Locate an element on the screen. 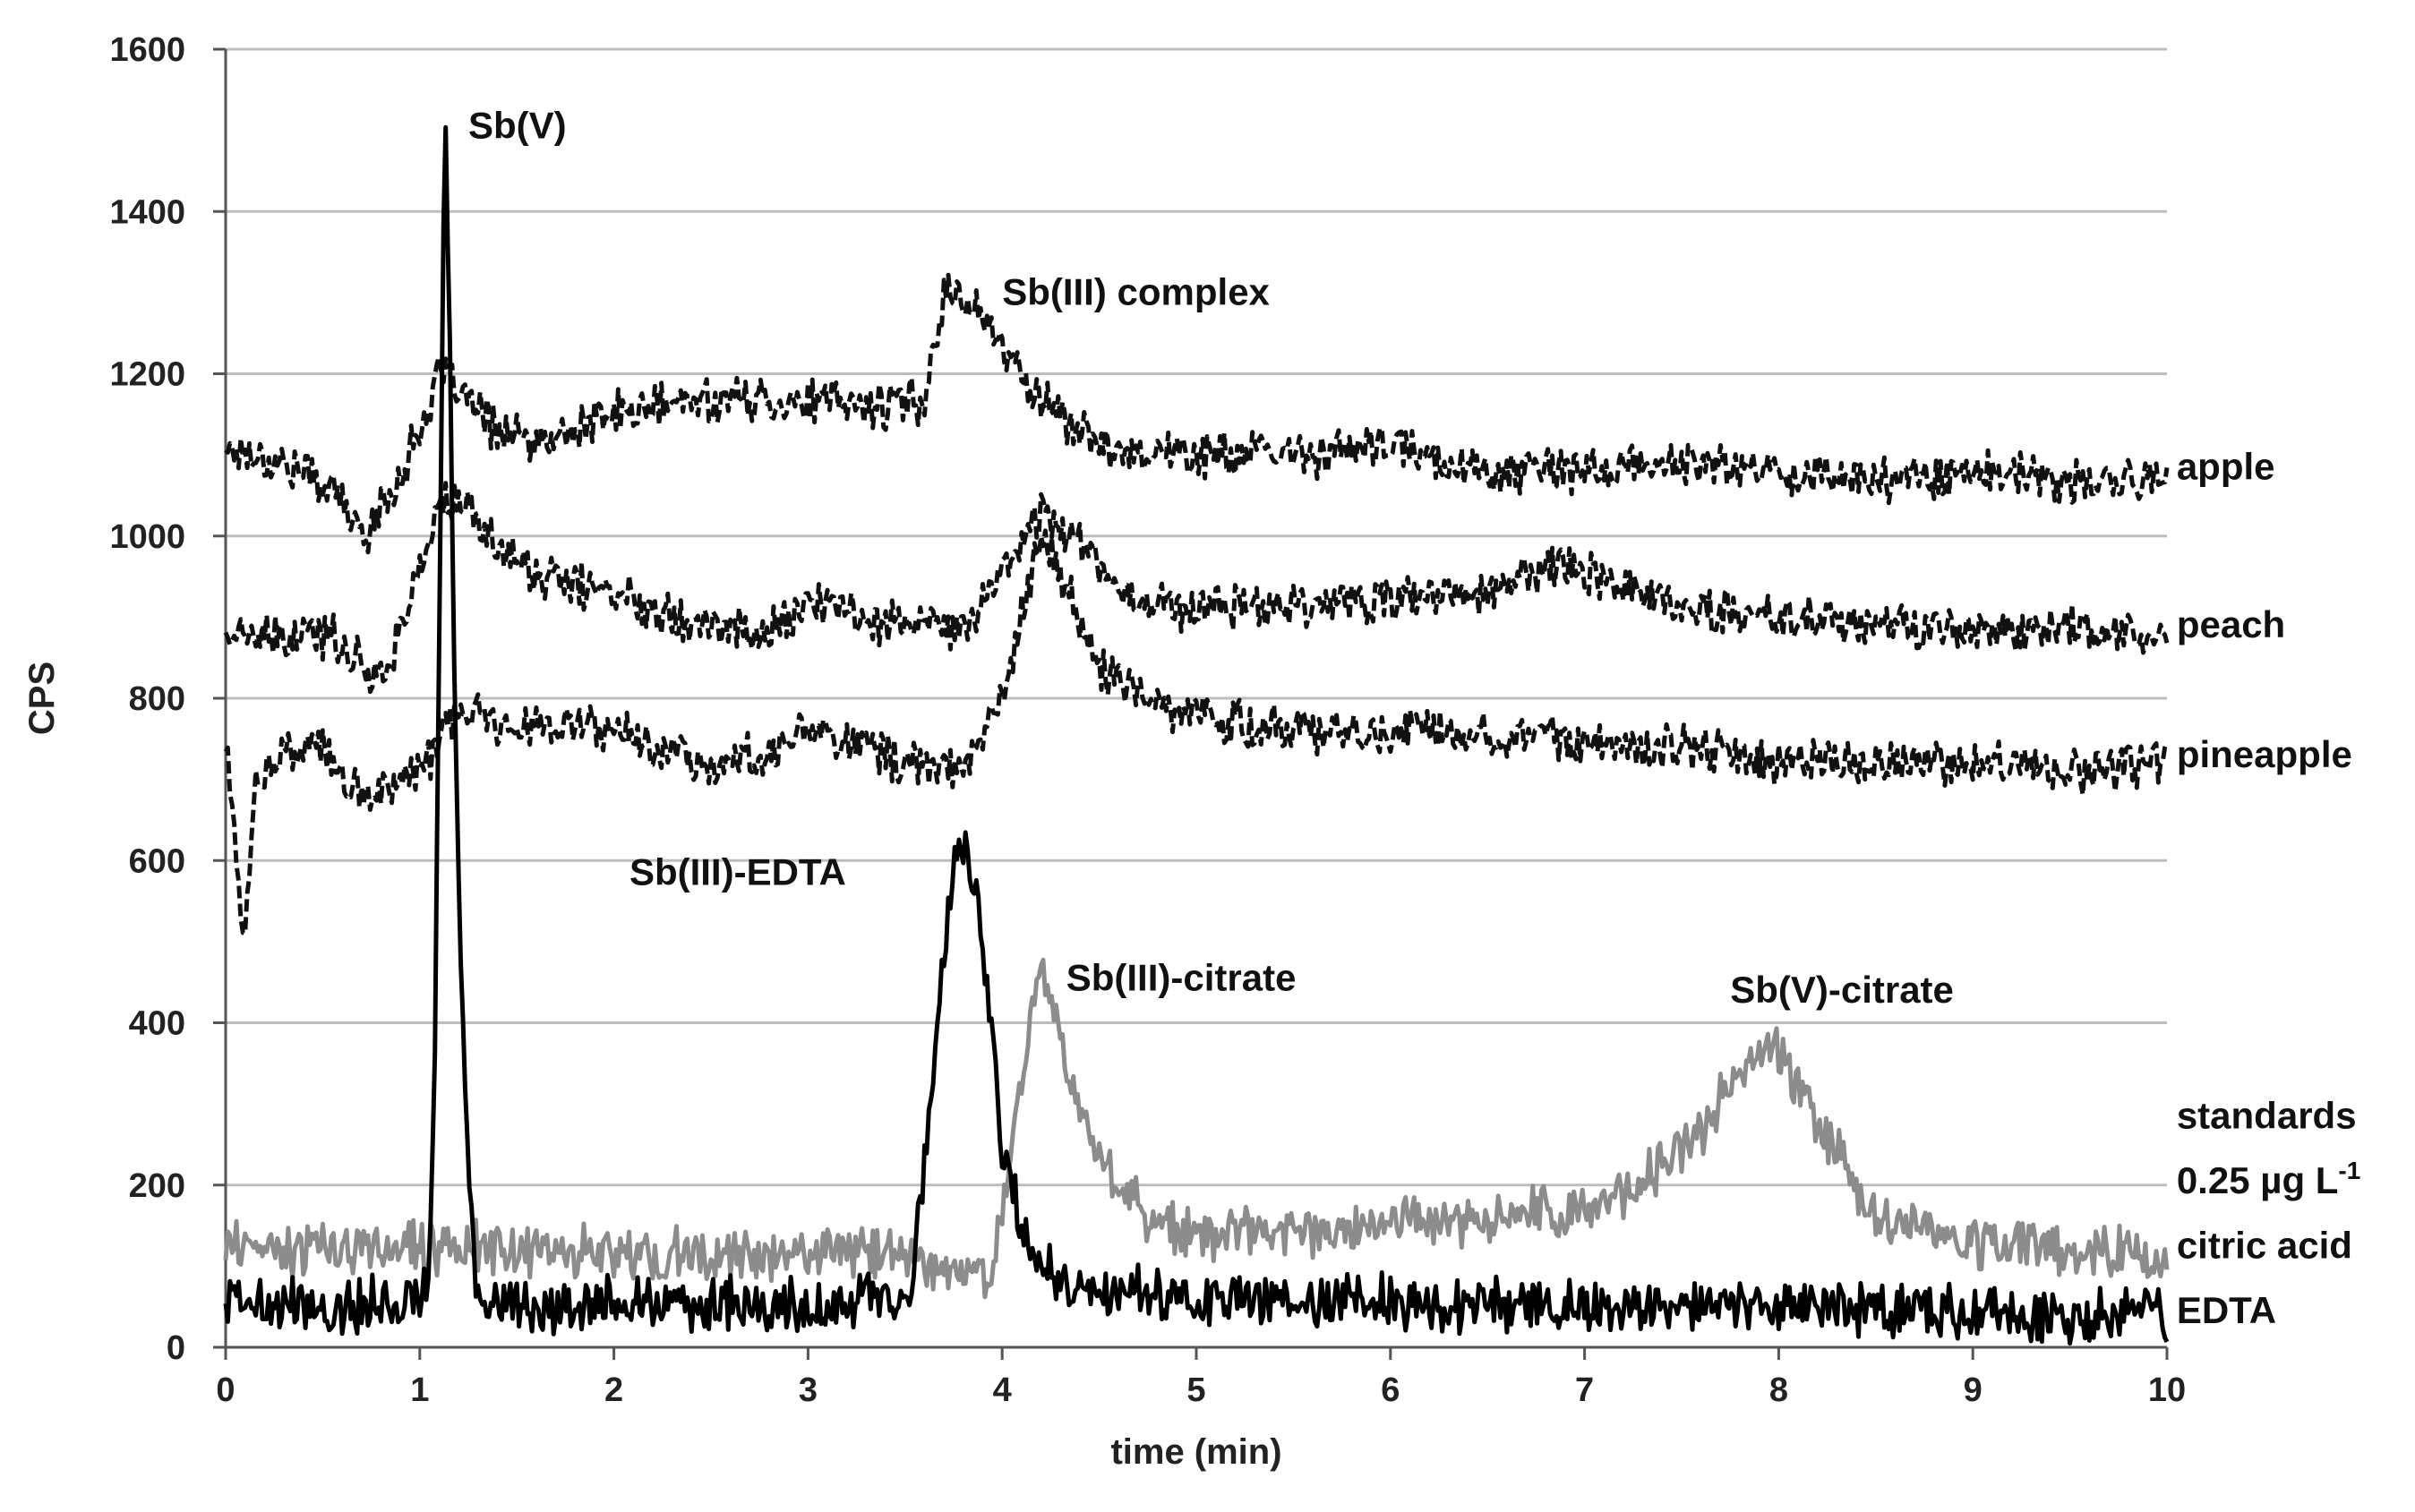  annotation-label: 0.25 µg L-1 is located at coordinates (2269, 1179).